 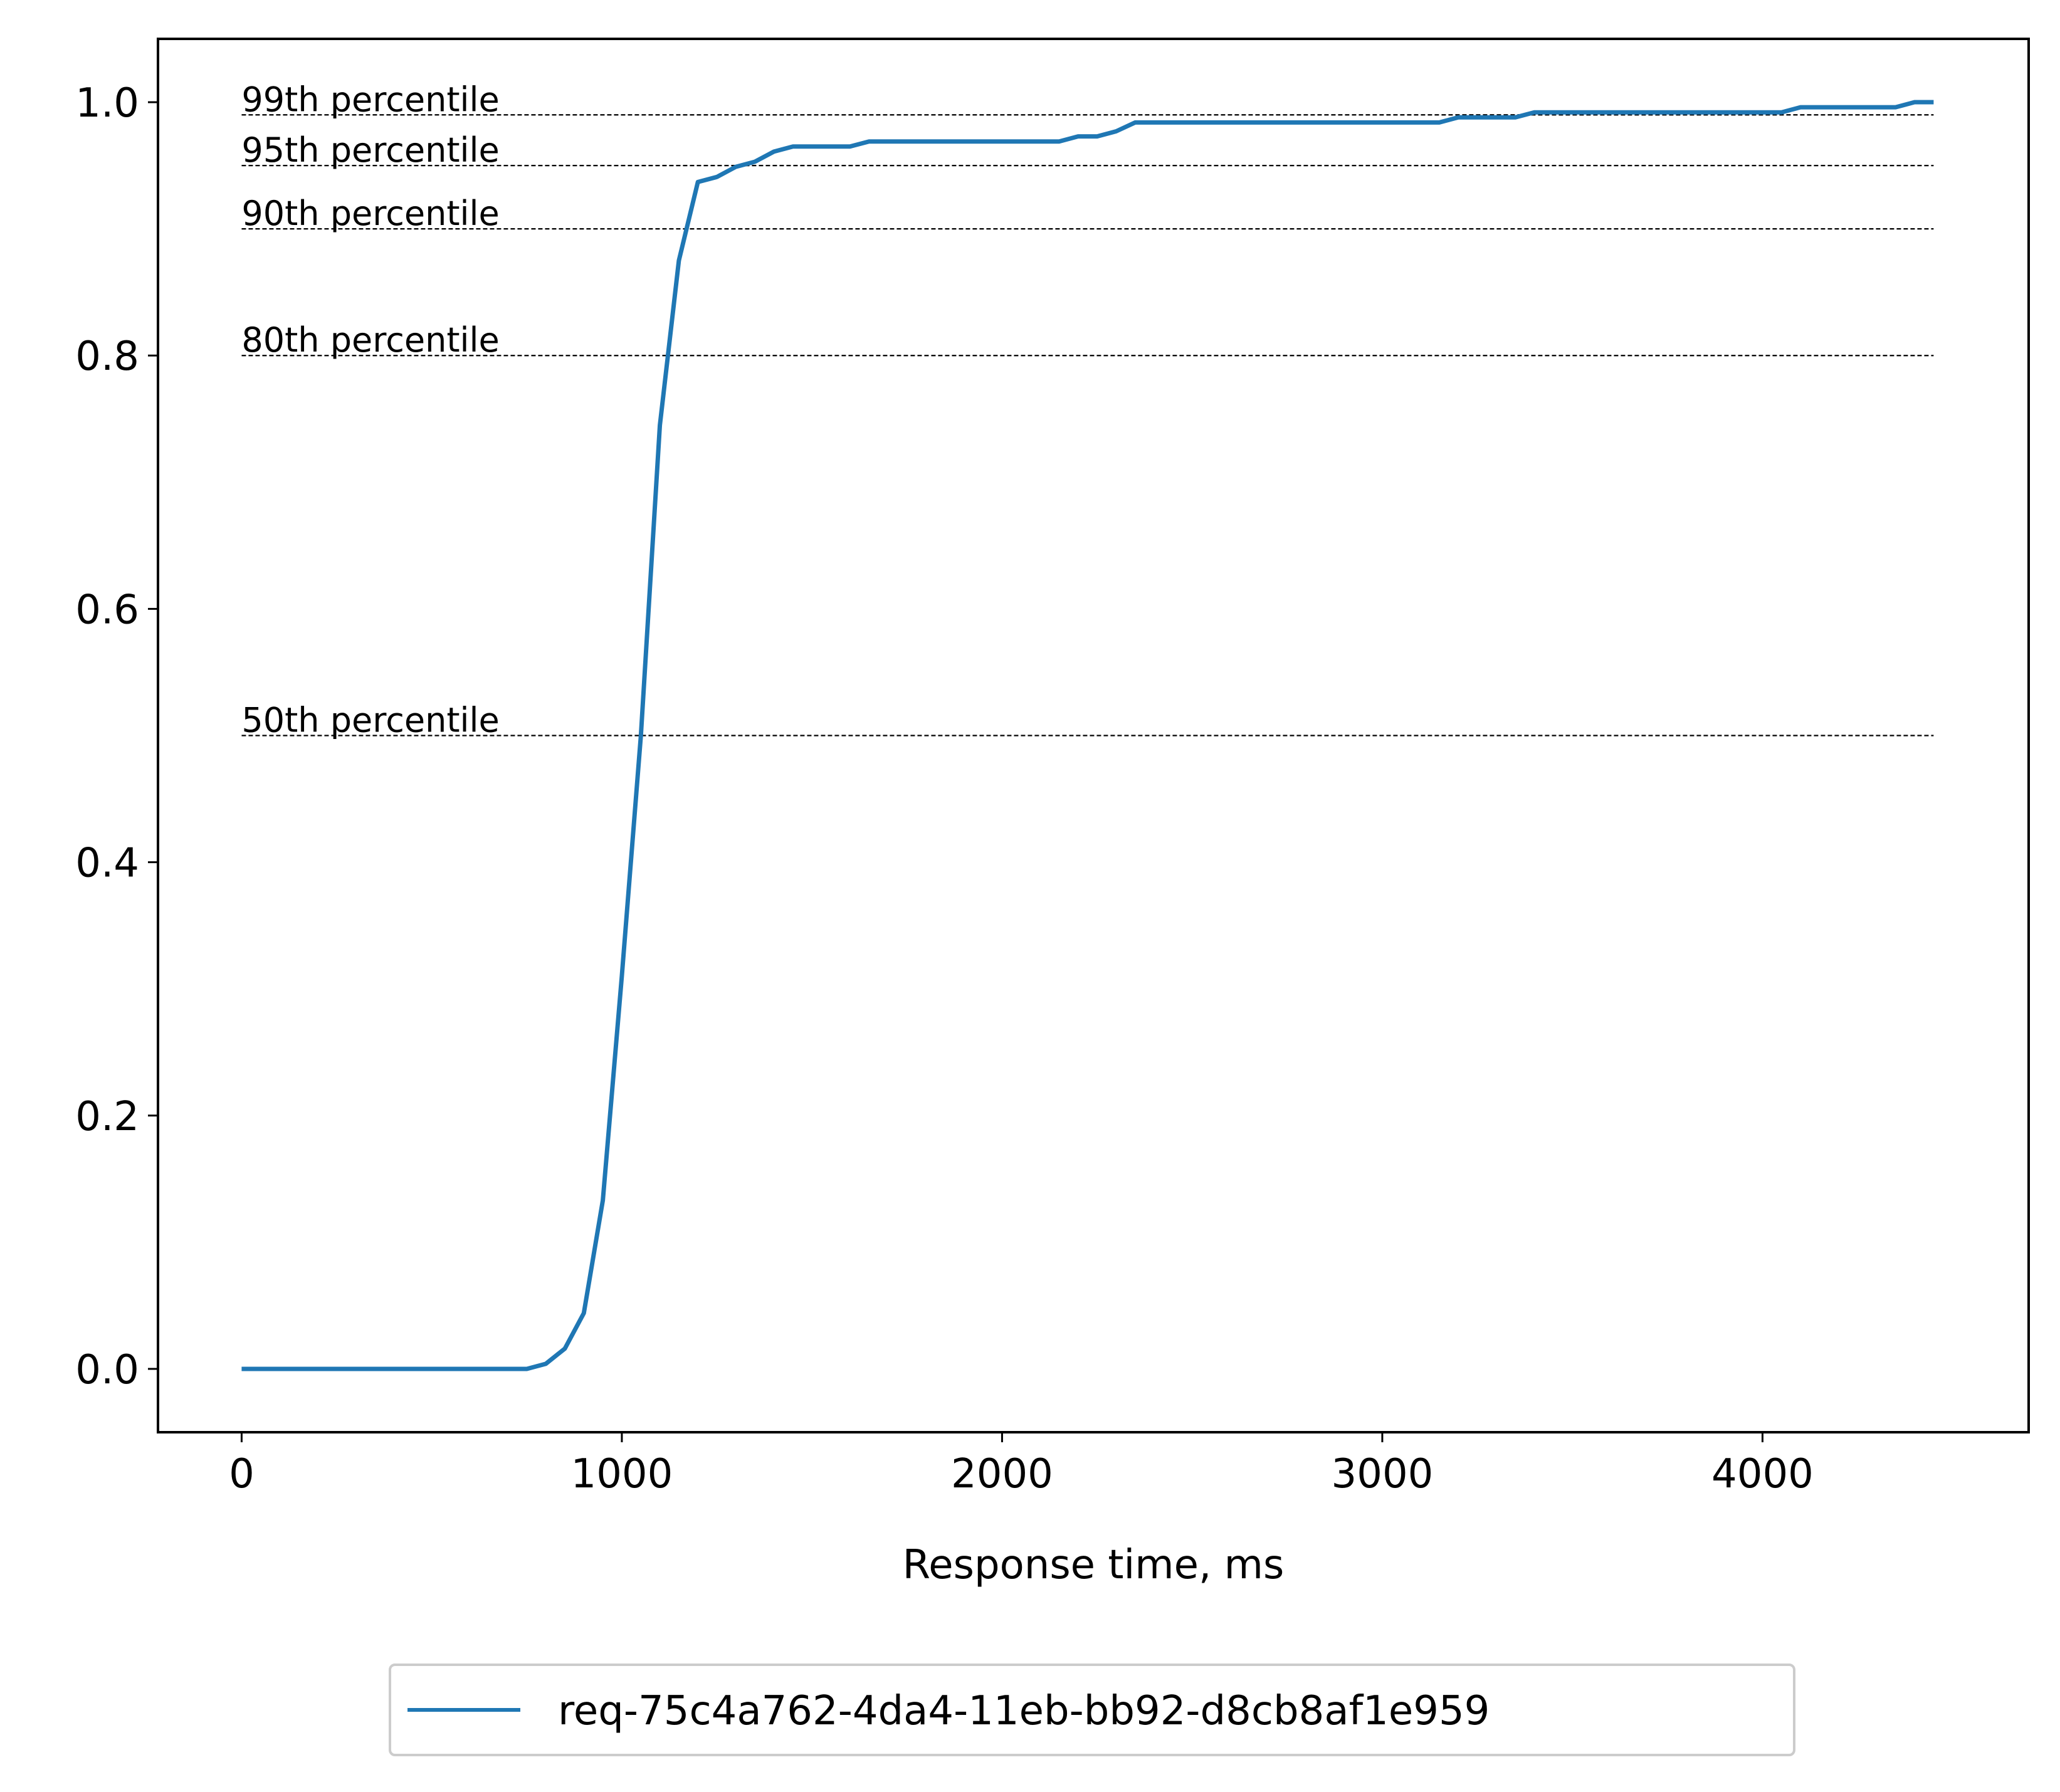 I want to click on percentile-label: 90th percentile, so click(x=370, y=213).